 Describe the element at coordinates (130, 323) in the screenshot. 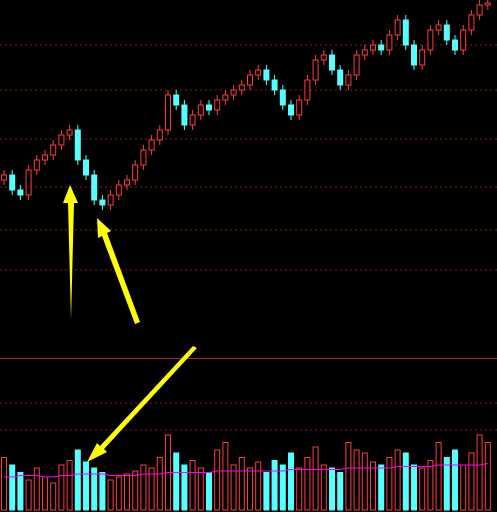

I see `annotations` at that location.